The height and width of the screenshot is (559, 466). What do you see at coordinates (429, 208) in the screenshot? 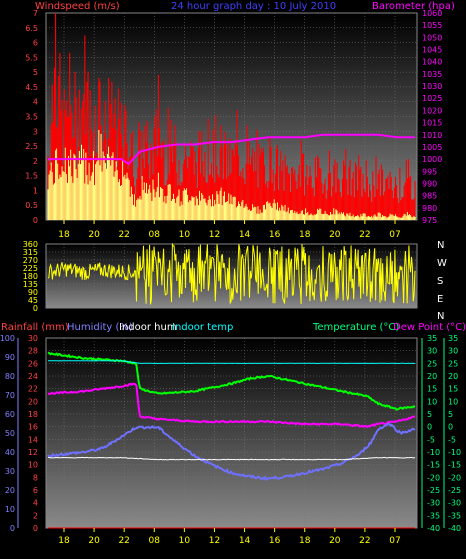
I see `barometer-y-tick-label: 980` at bounding box center [429, 208].